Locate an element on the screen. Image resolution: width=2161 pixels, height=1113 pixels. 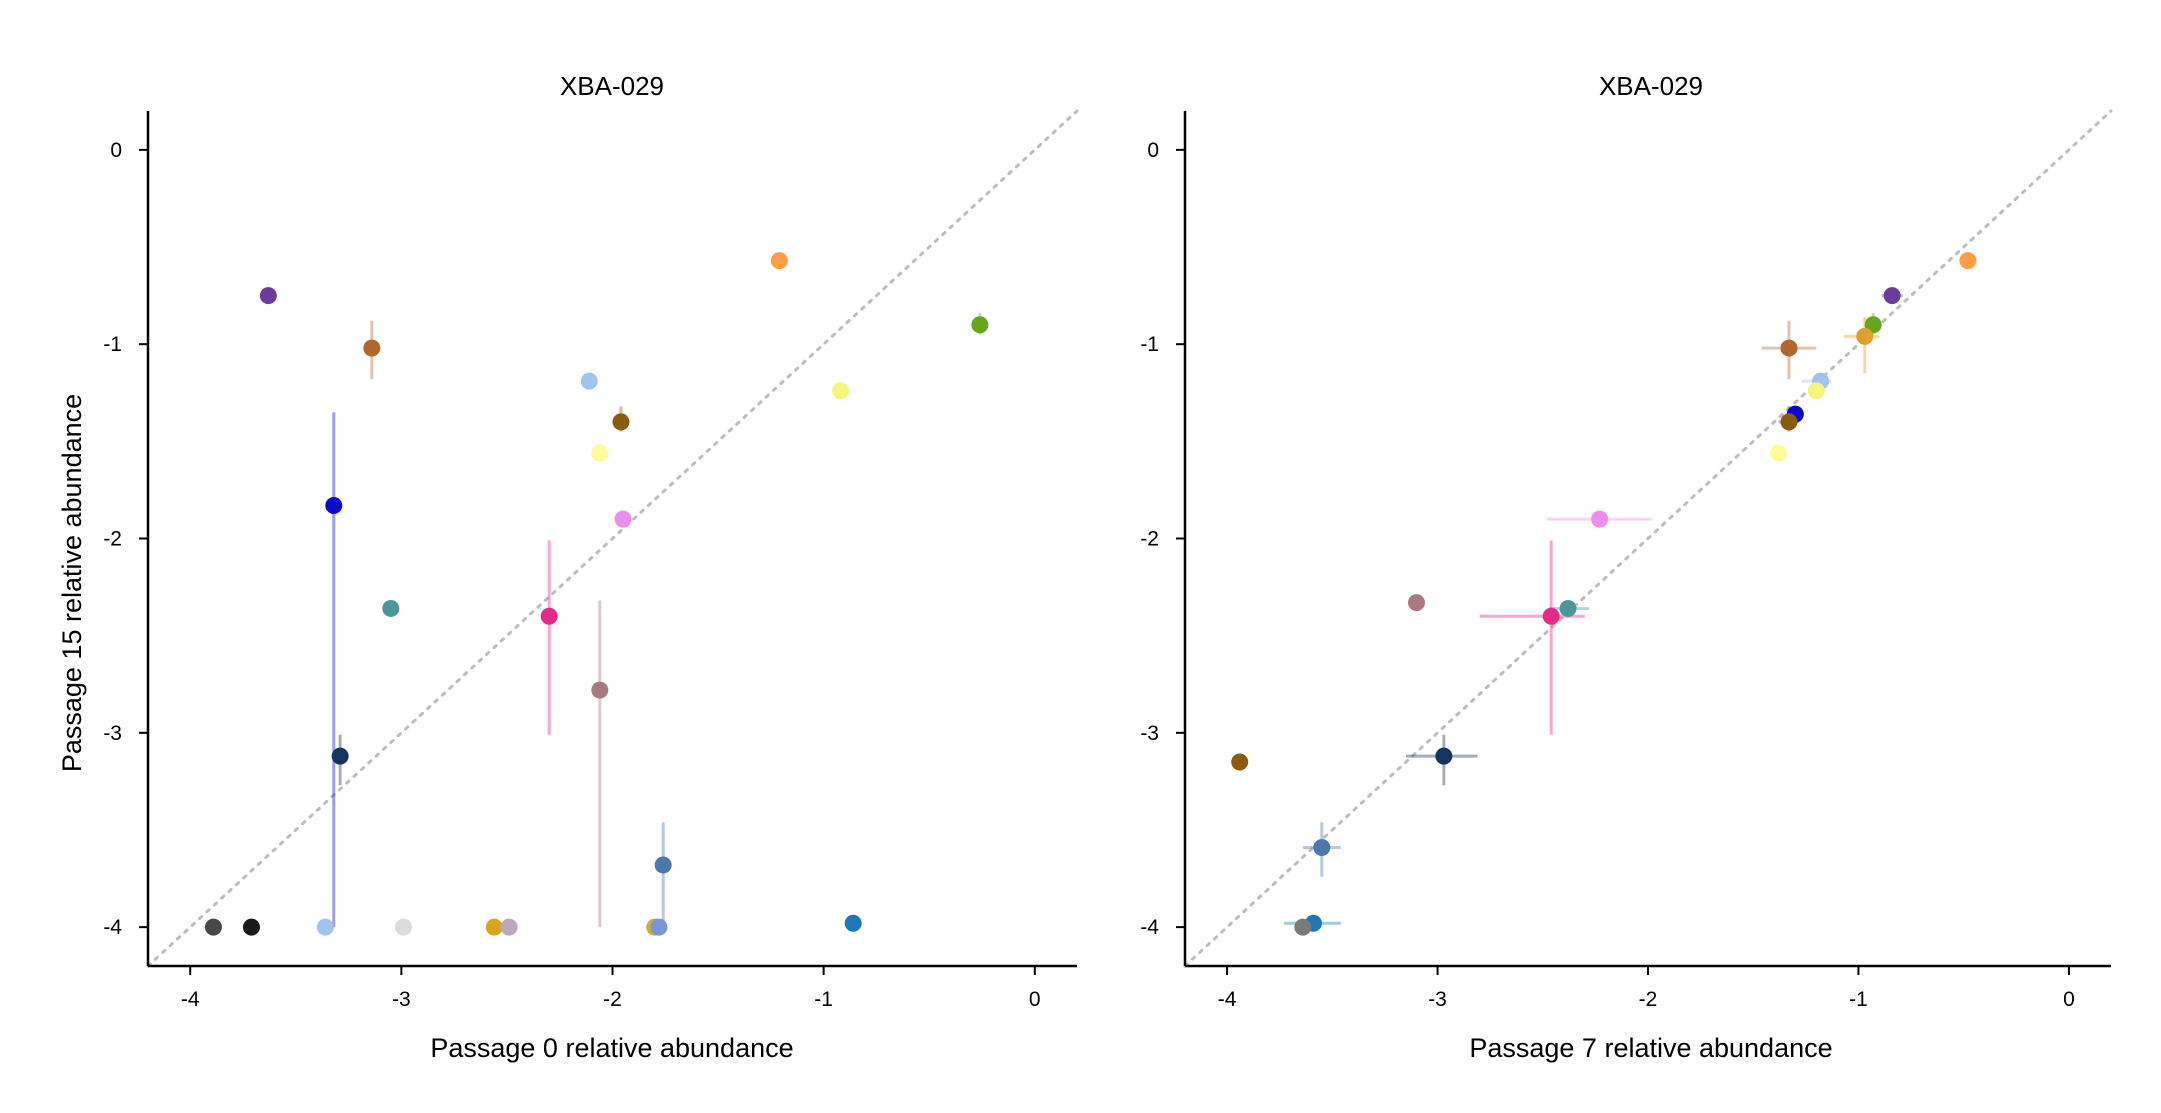
x-axis-label: Passage 0 relative abundance is located at coordinates (611, 1048).